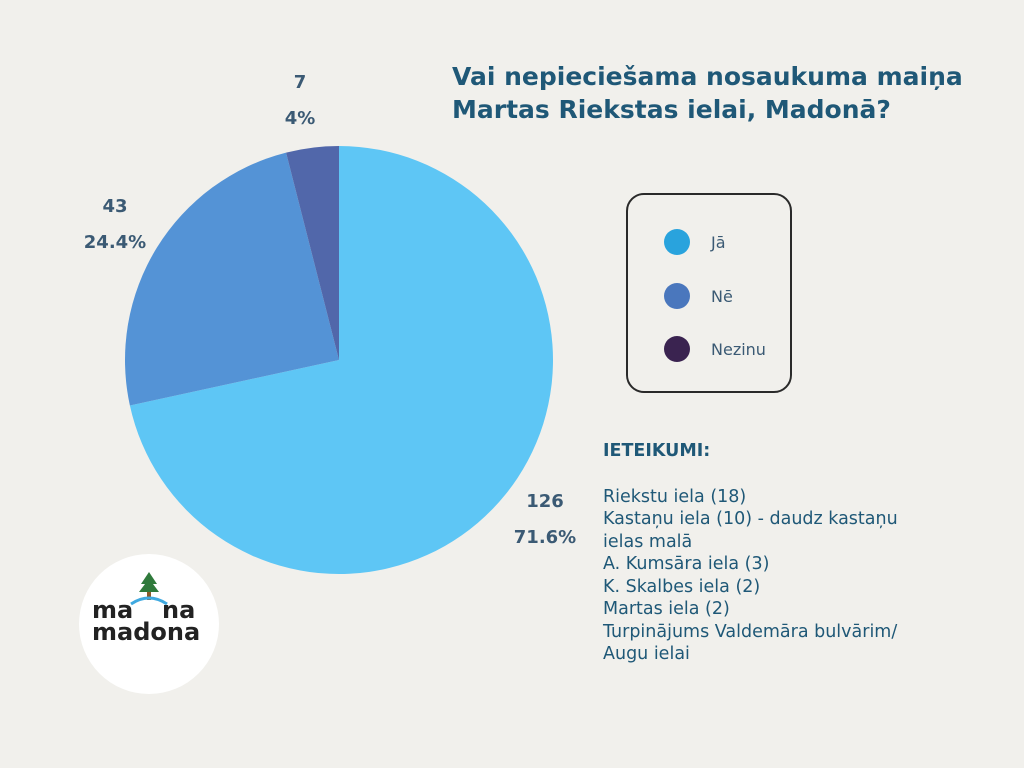 The height and width of the screenshot is (768, 1024). What do you see at coordinates (722, 296) in the screenshot?
I see `legend-label-ne: Nē` at bounding box center [722, 296].